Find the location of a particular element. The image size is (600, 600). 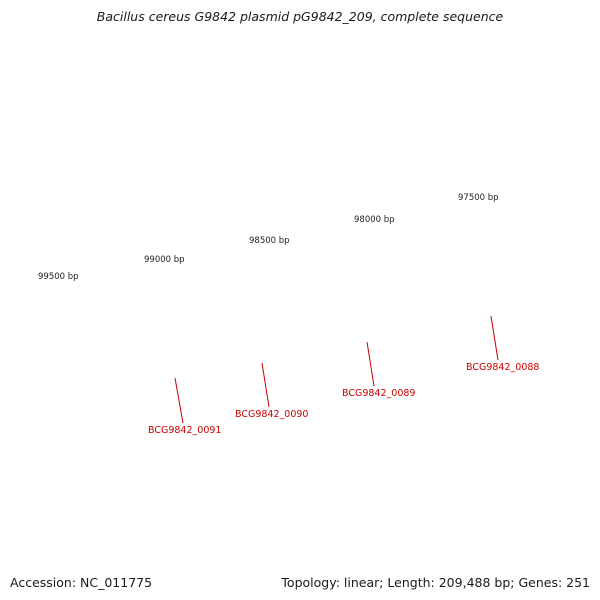

ruler-label-97500: 97500 bp is located at coordinates (478, 198).